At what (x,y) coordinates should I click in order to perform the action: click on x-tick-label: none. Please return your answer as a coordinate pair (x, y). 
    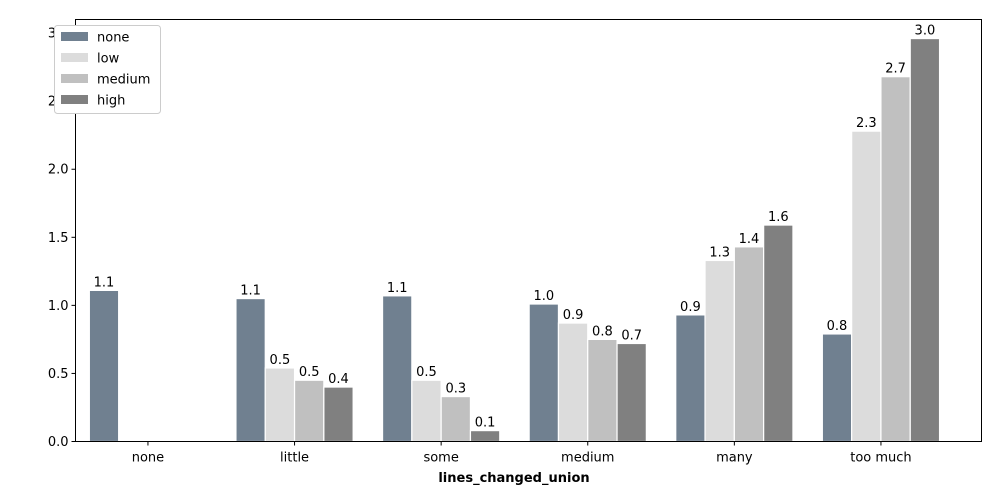
    Looking at the image, I should click on (148, 458).